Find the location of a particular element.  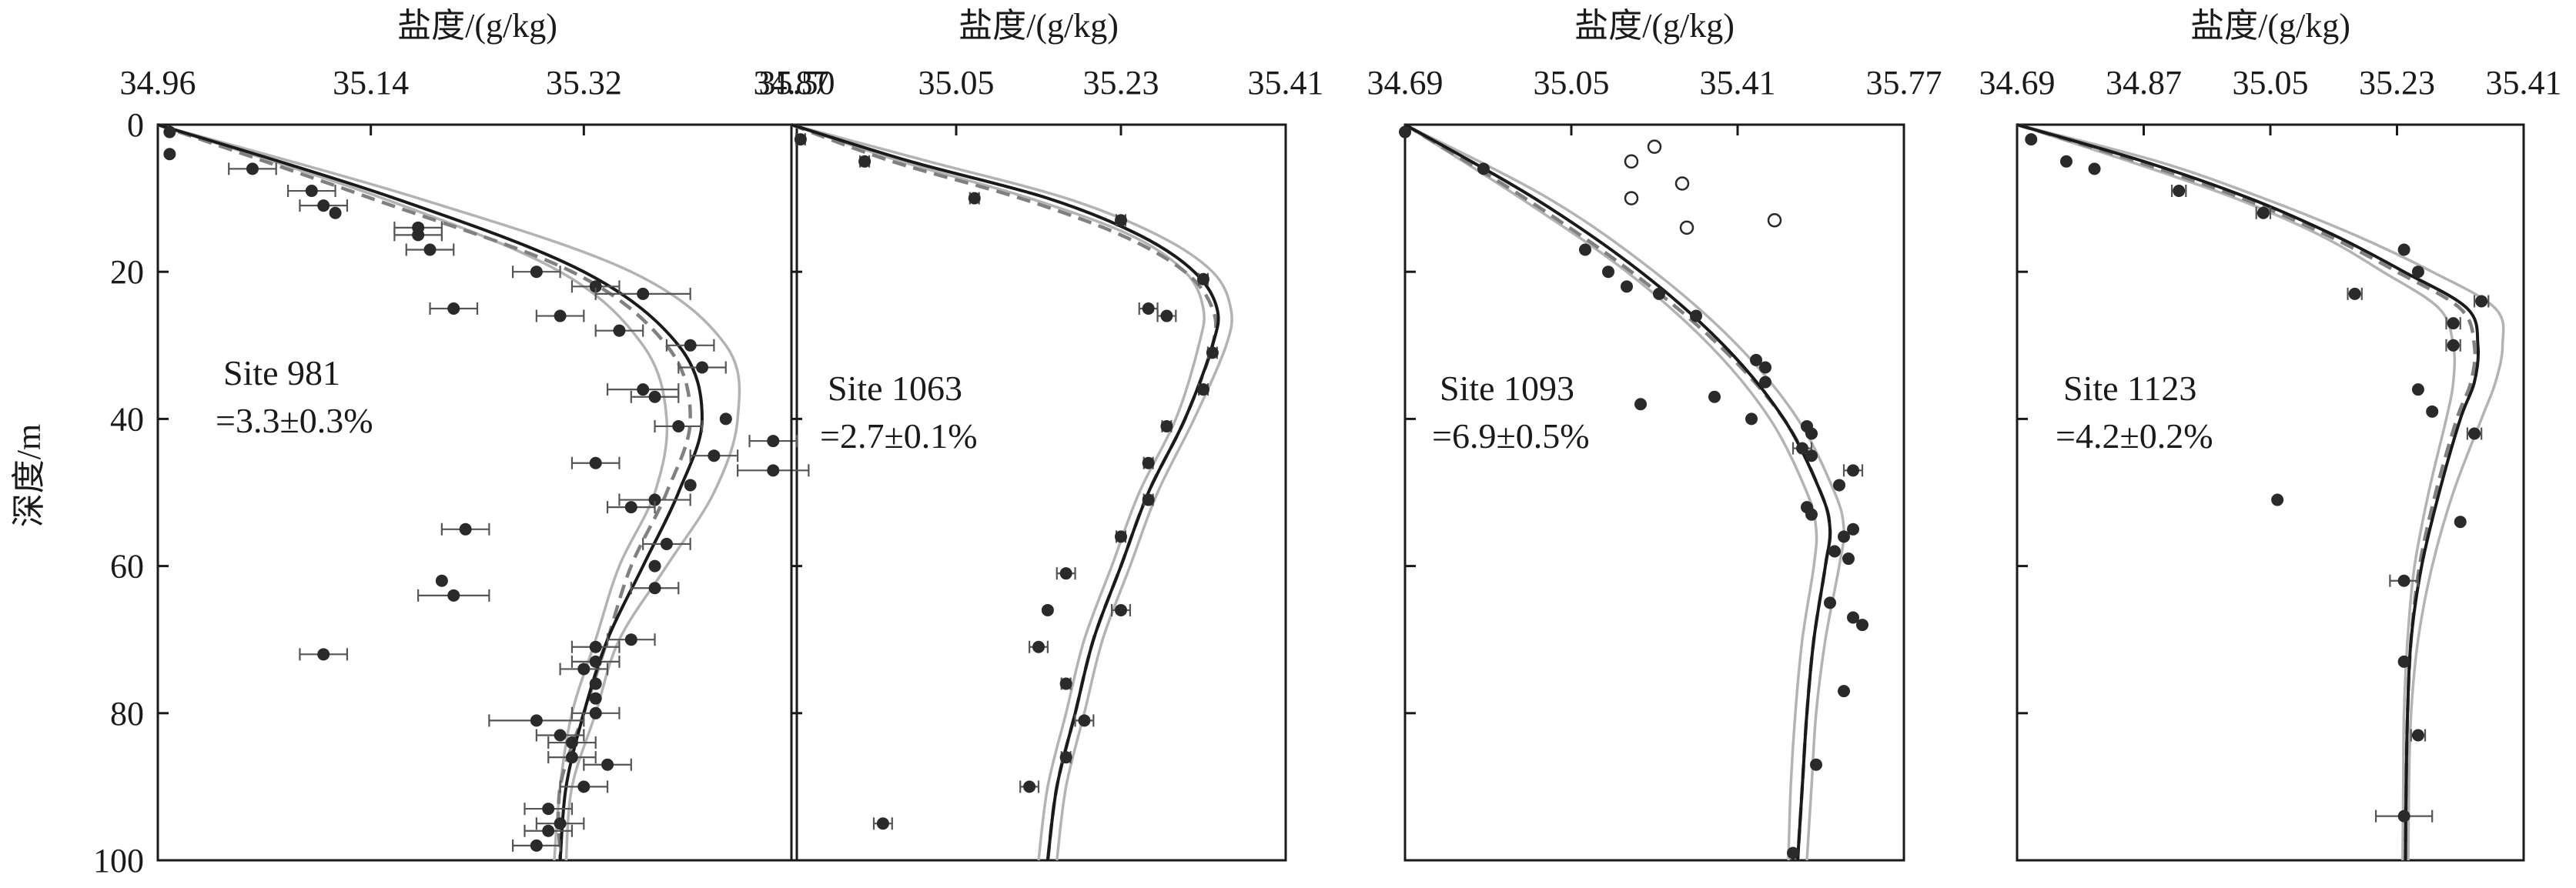

x-tick-label: 35.41 is located at coordinates (1738, 83).